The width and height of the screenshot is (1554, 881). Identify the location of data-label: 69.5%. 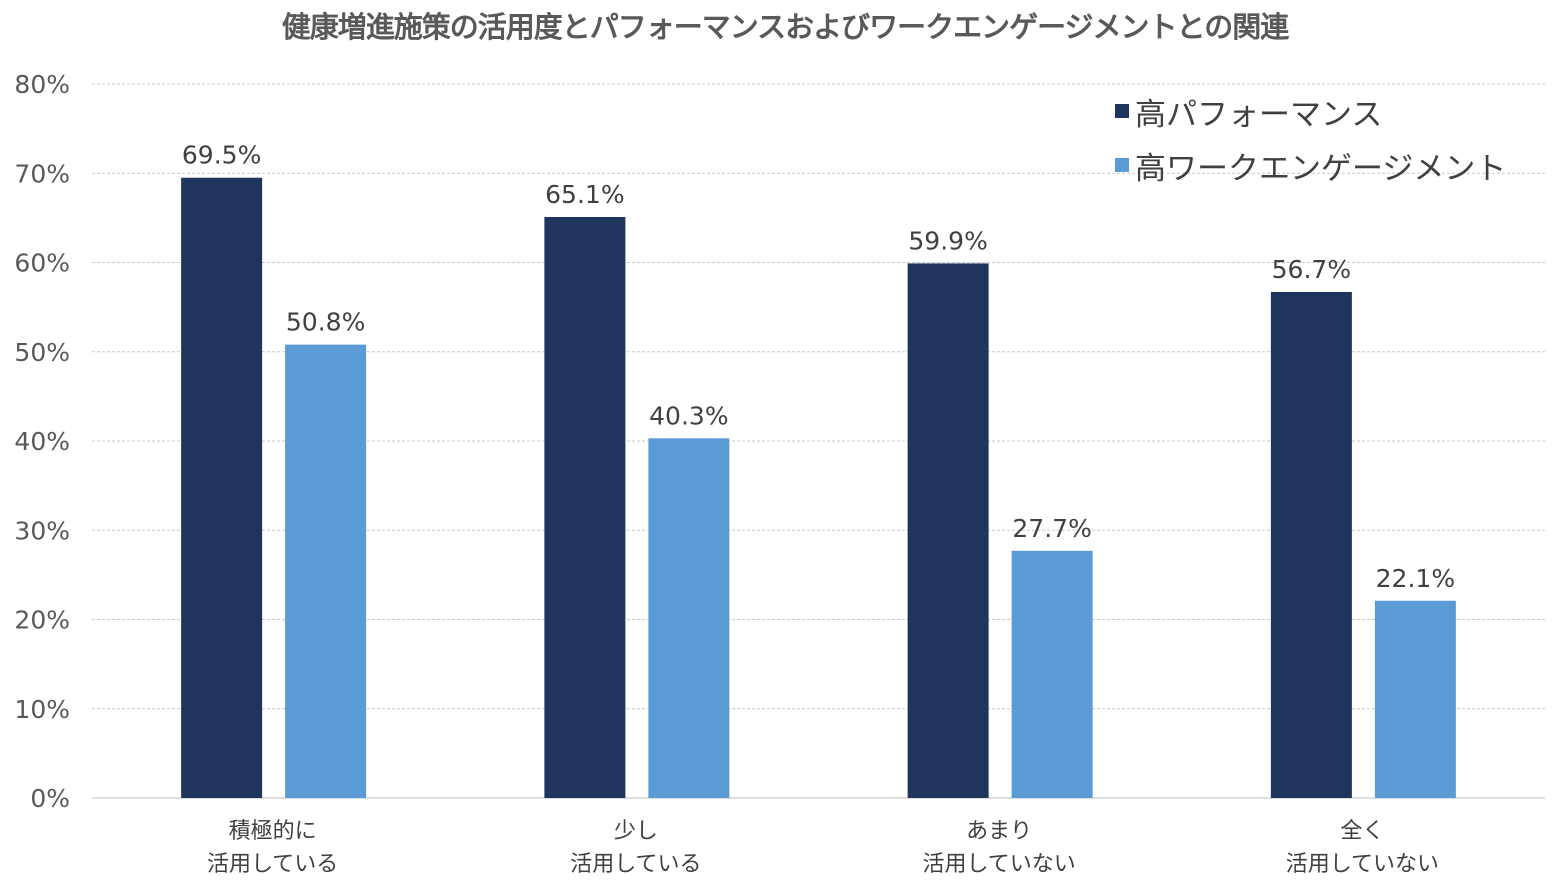
(221, 155).